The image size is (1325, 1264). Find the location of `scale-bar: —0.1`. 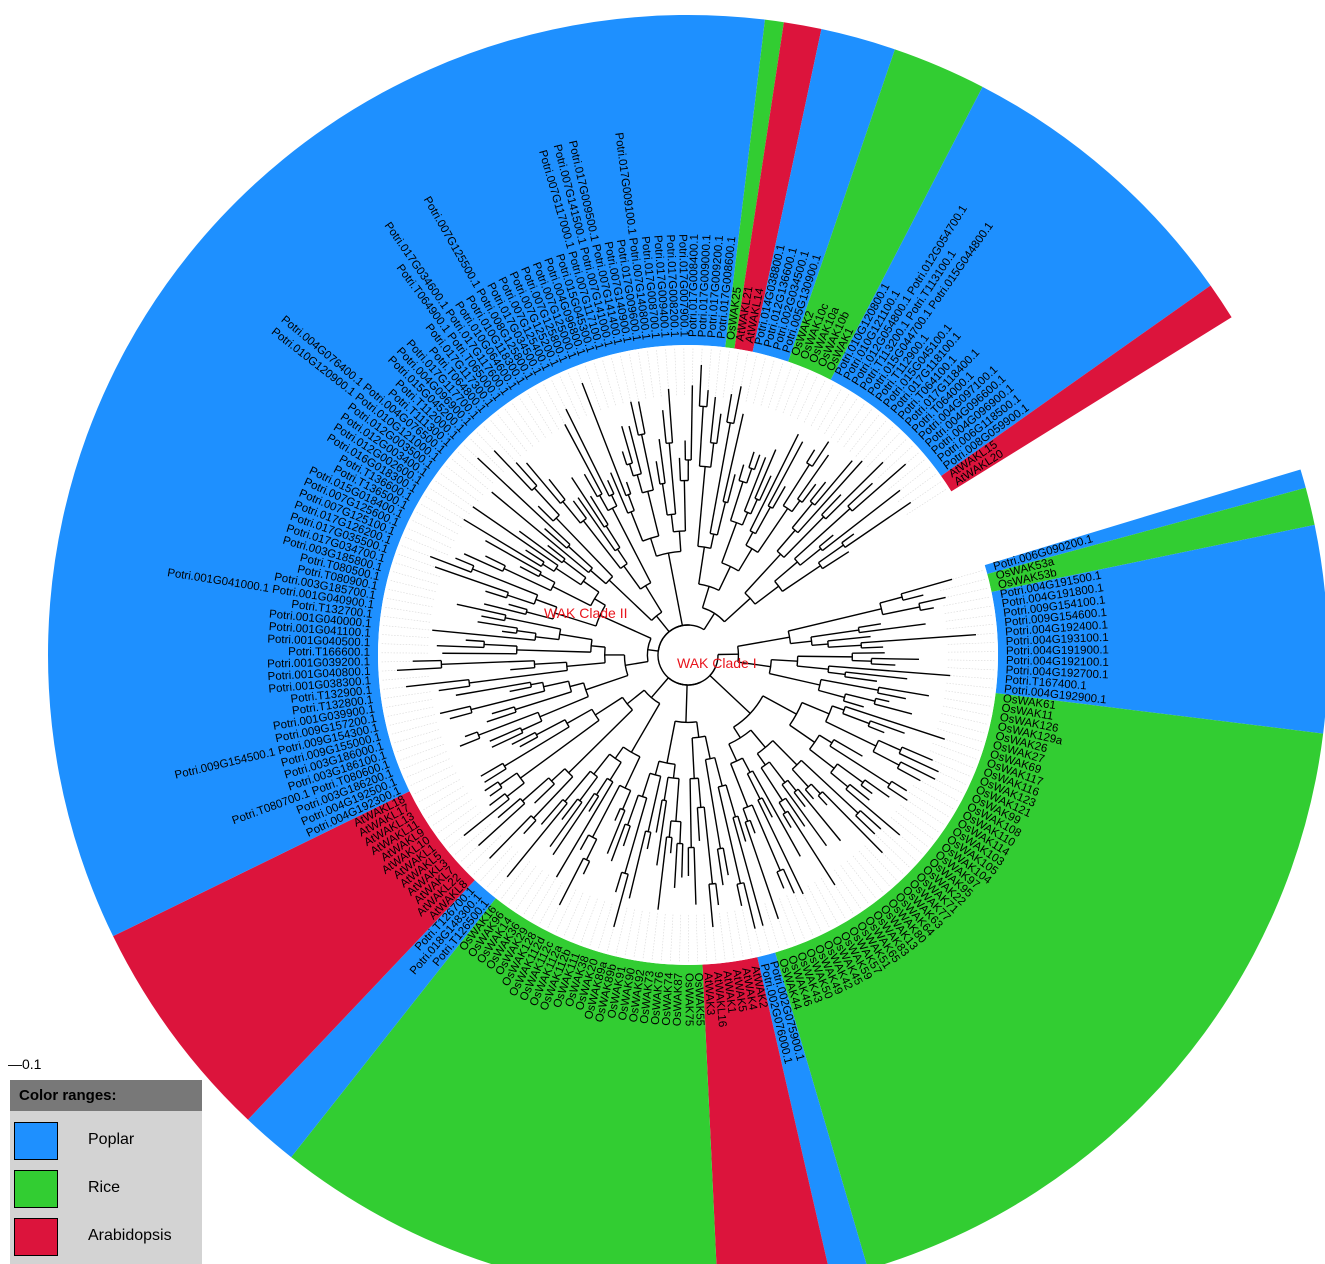

scale-bar: —0.1 is located at coordinates (25, 1064).